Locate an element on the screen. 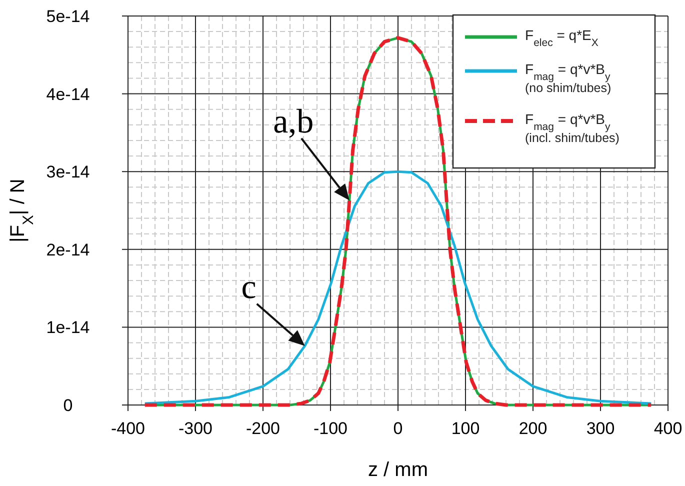 This screenshot has width=685, height=486. y-tick-label: 2e-14 is located at coordinates (68, 250).